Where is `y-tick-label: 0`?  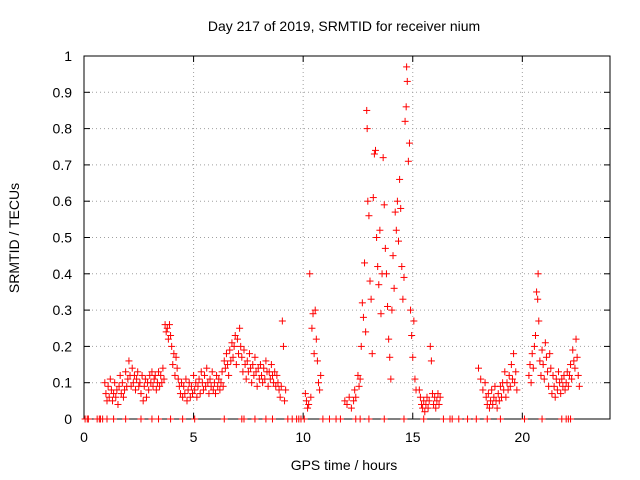 y-tick-label: 0 is located at coordinates (68, 419).